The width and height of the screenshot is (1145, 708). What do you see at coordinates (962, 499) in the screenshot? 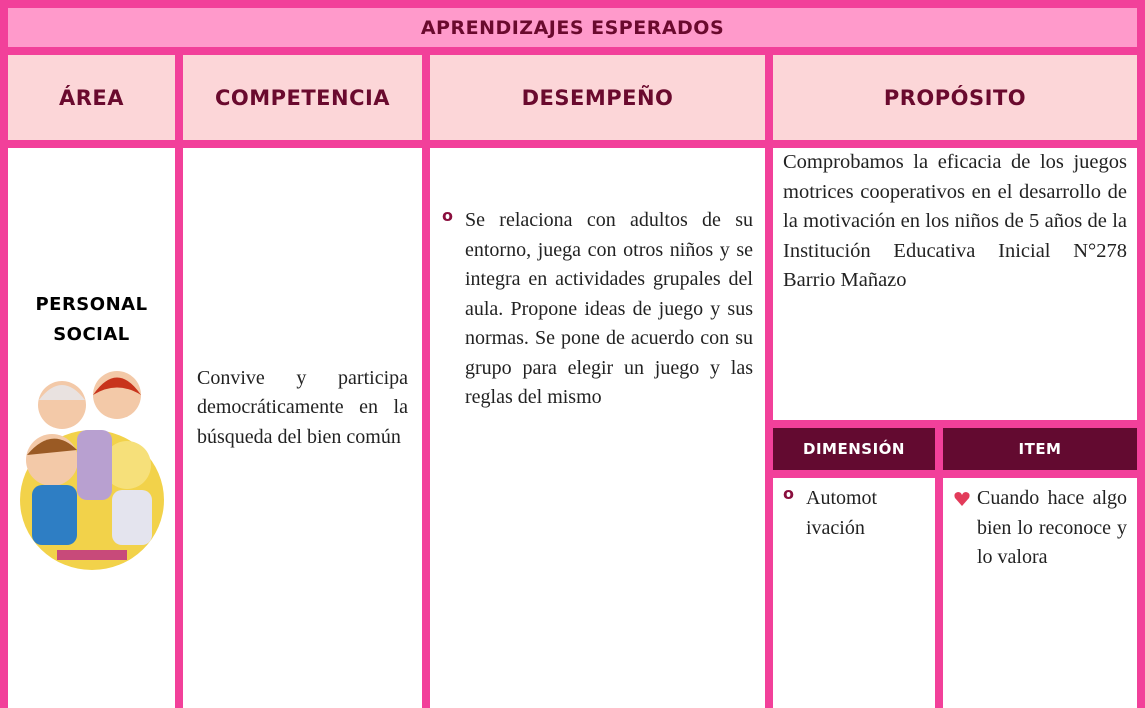
I see `heart-icon` at bounding box center [962, 499].